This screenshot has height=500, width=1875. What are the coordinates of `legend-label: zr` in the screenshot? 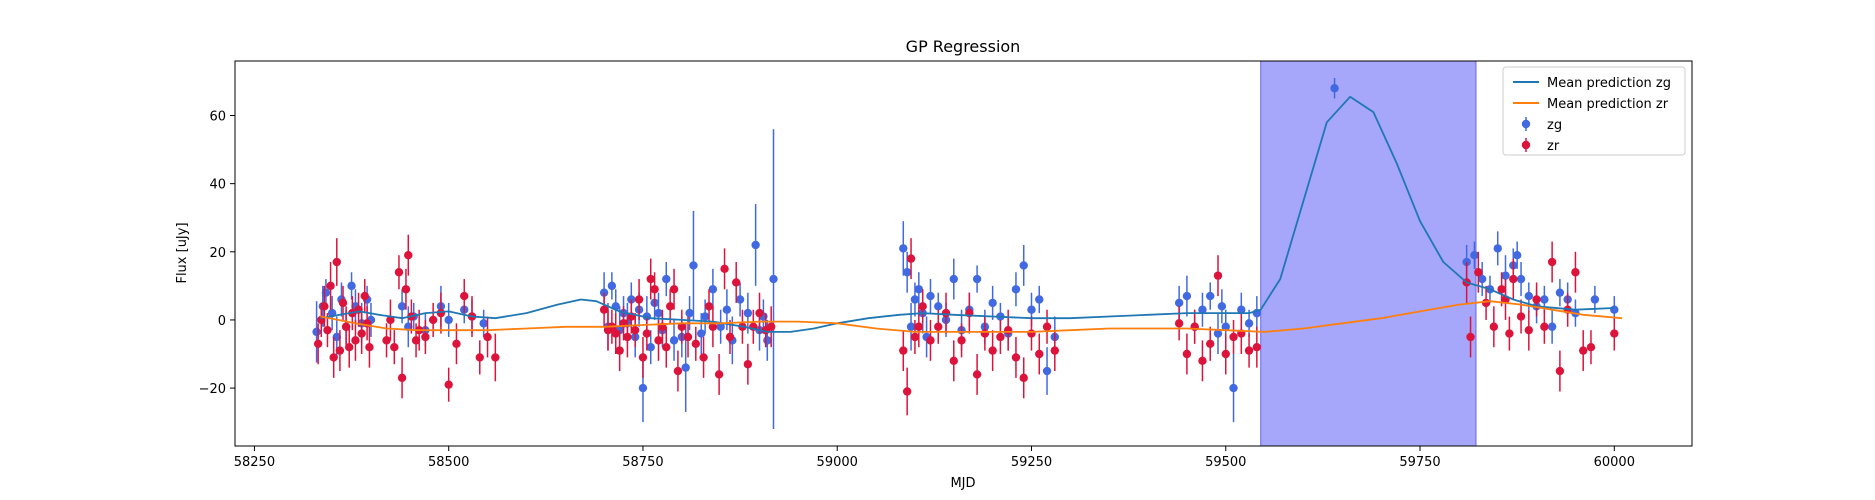 It's located at (1553, 146).